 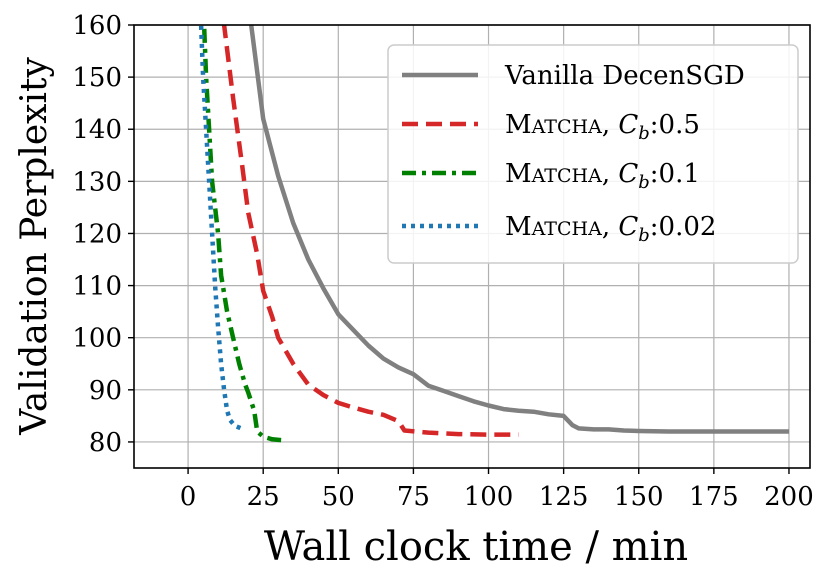 What do you see at coordinates (97, 234) in the screenshot?
I see `y-tick-label: 120` at bounding box center [97, 234].